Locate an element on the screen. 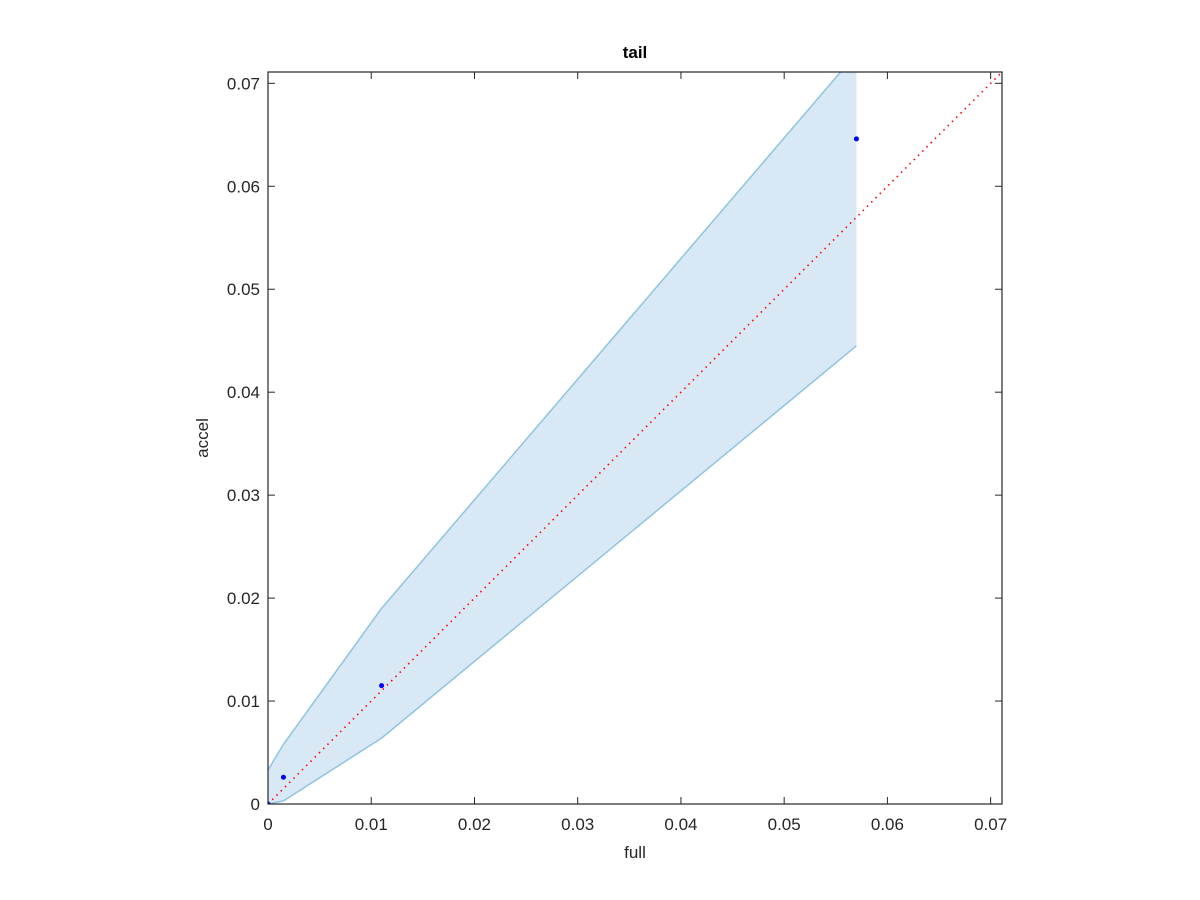 This screenshot has width=1200, height=900. x-tick-label: 0 is located at coordinates (267, 824).